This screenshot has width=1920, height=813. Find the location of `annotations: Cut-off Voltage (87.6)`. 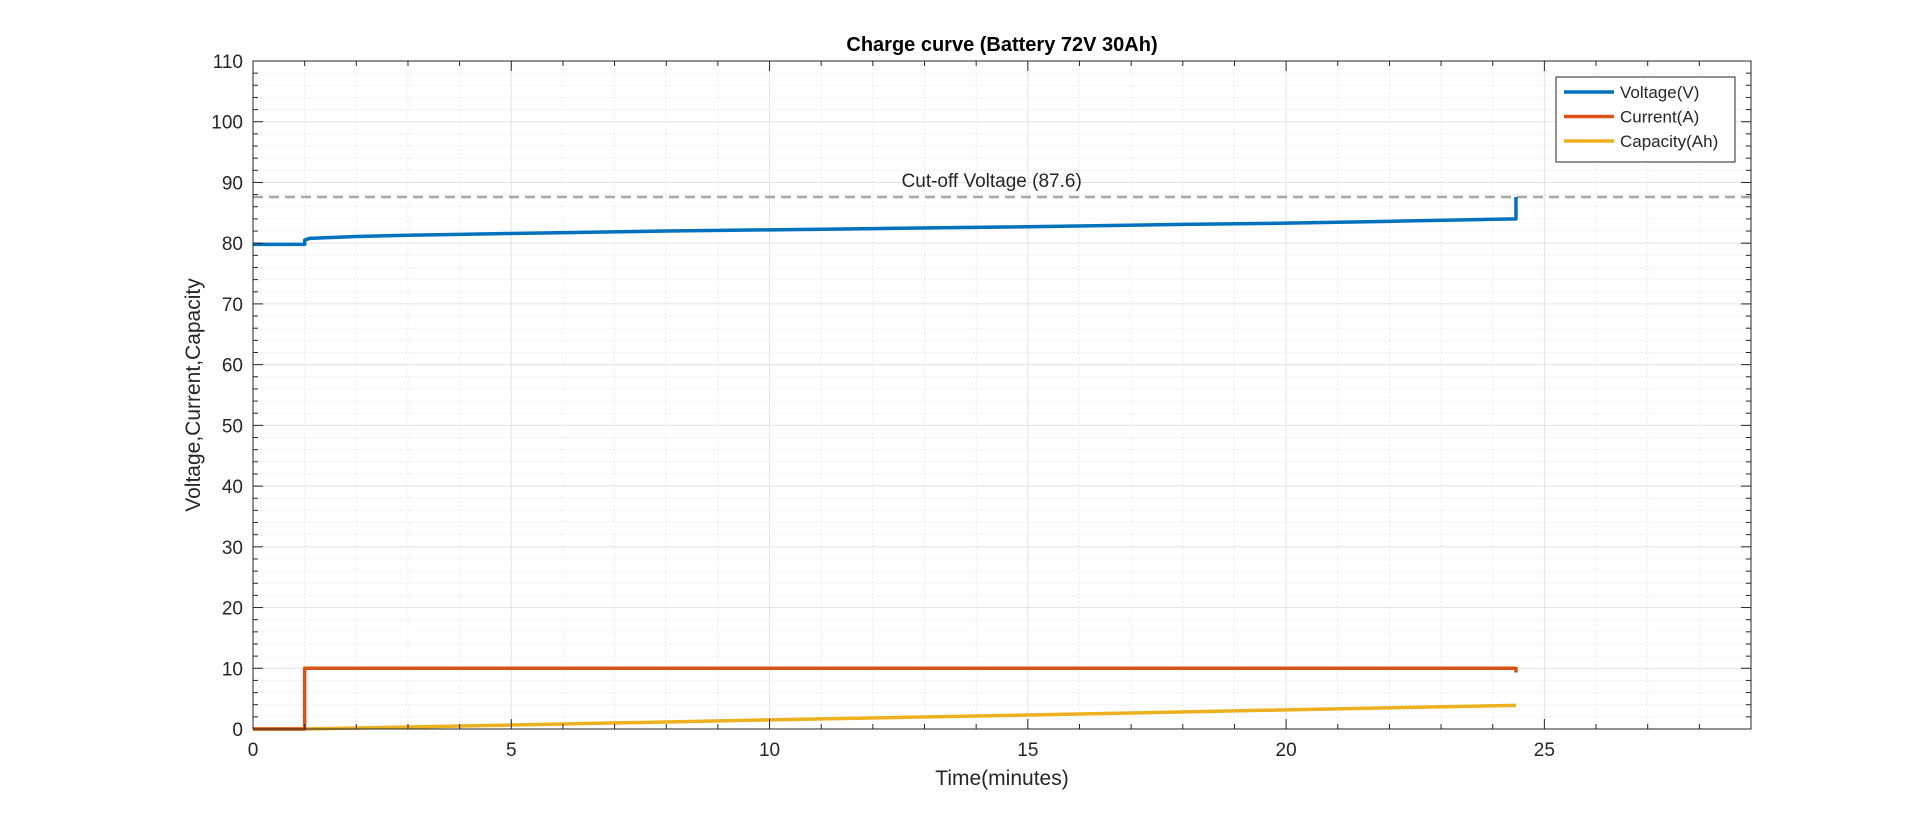

annotations: Cut-off Voltage (87.6) is located at coordinates (1002, 185).